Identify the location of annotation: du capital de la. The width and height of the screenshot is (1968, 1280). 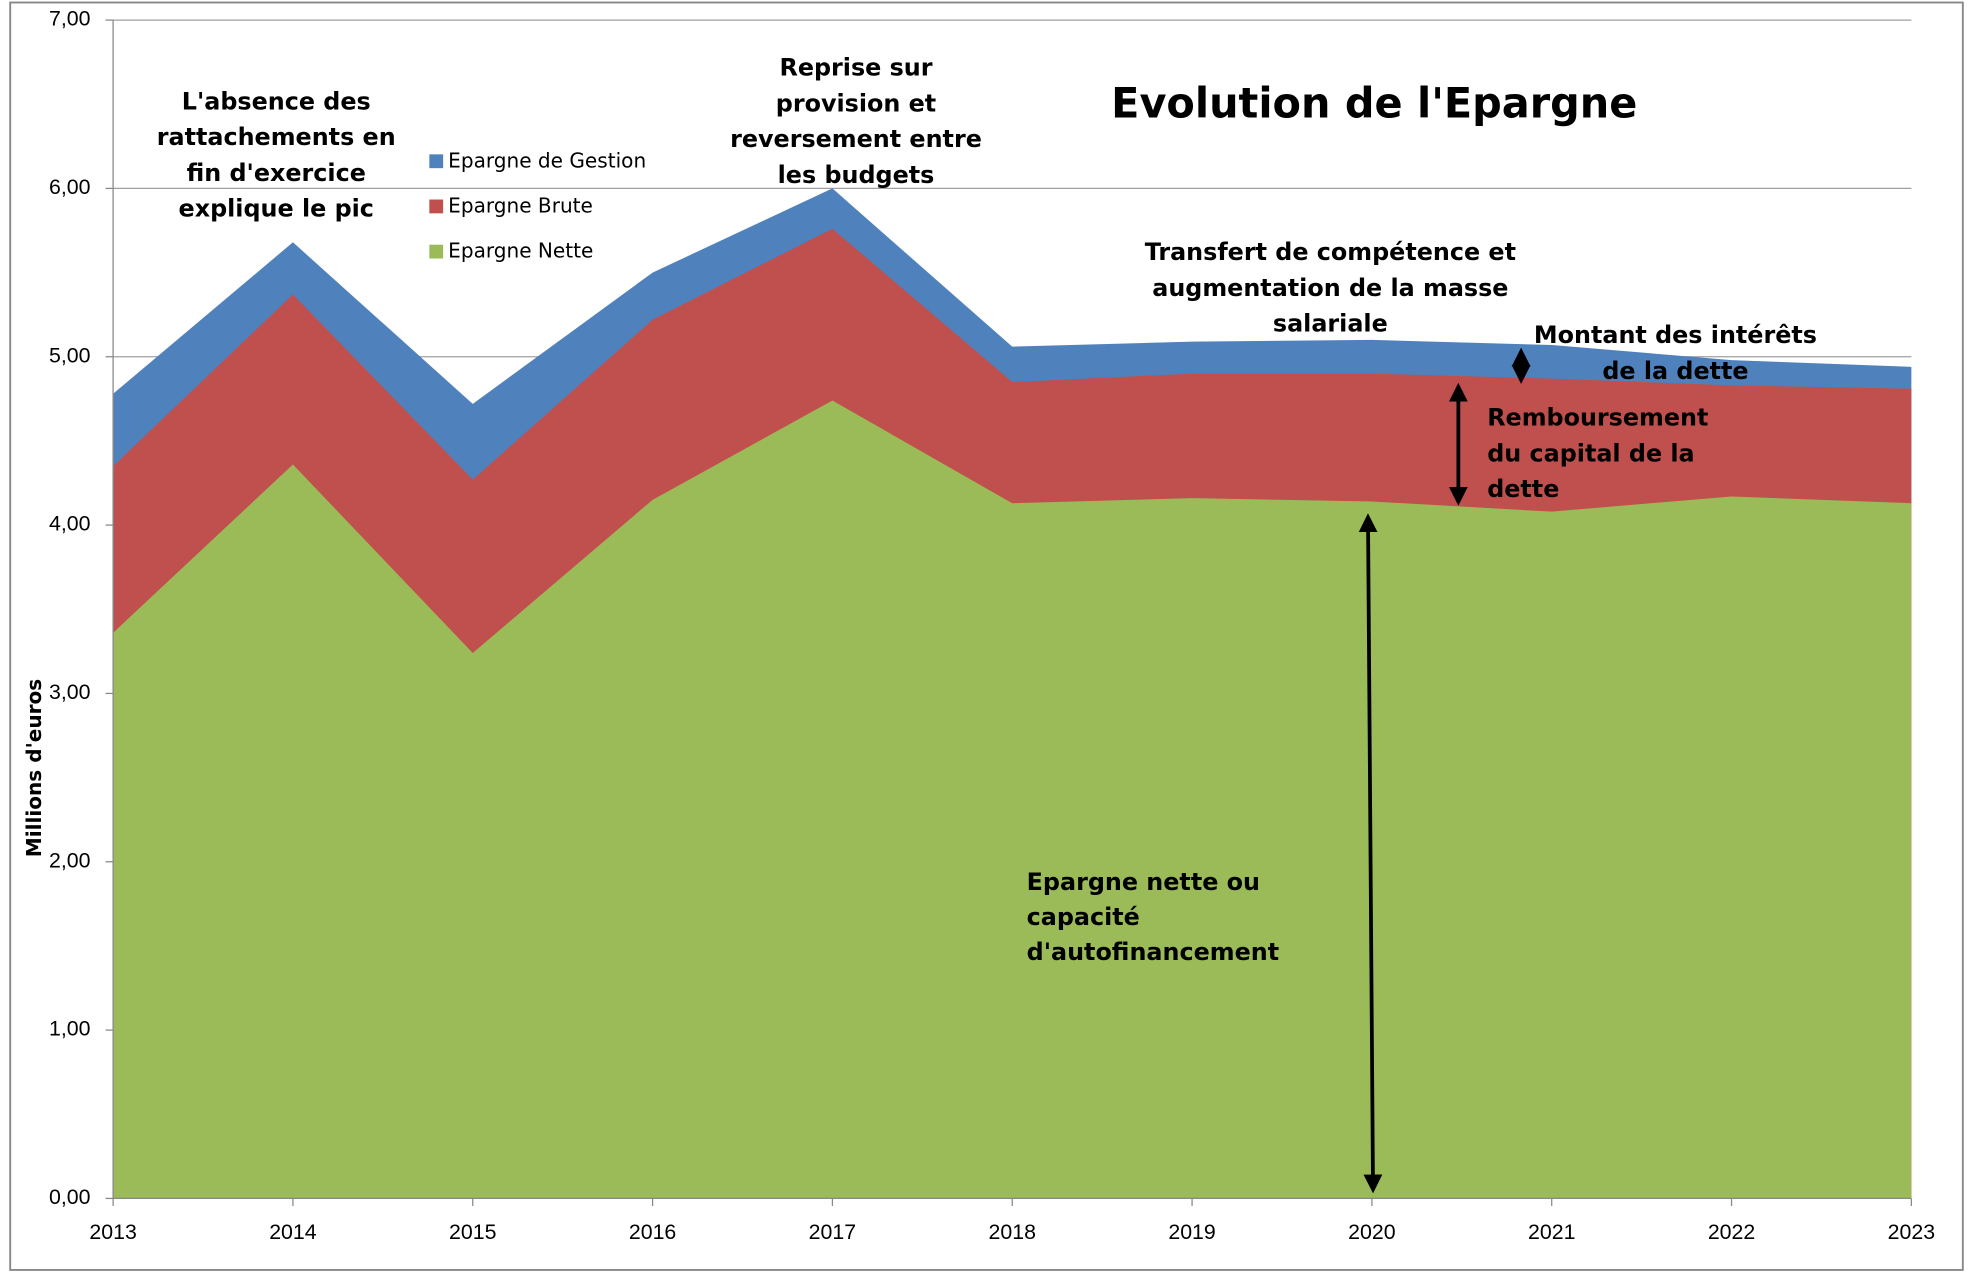
(1590, 453).